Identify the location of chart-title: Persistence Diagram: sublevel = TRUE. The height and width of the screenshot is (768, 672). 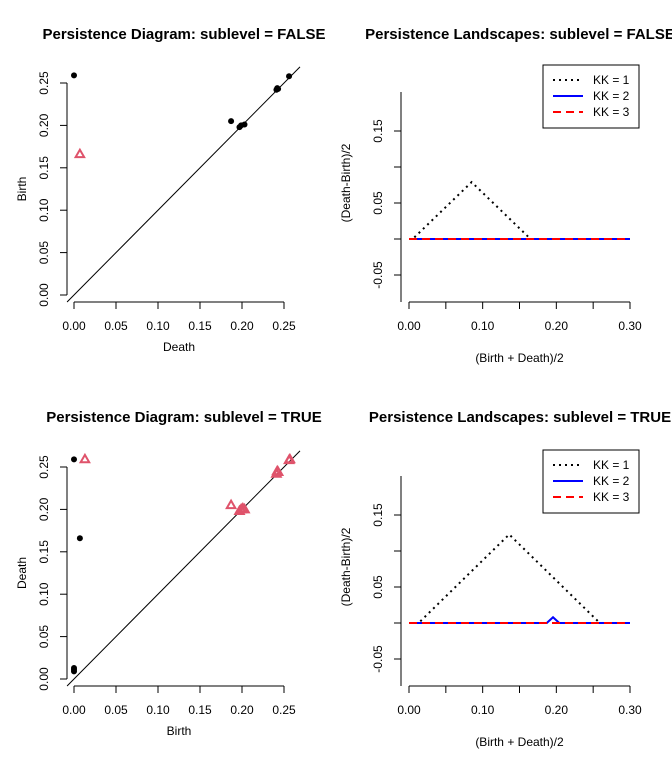
(184, 417).